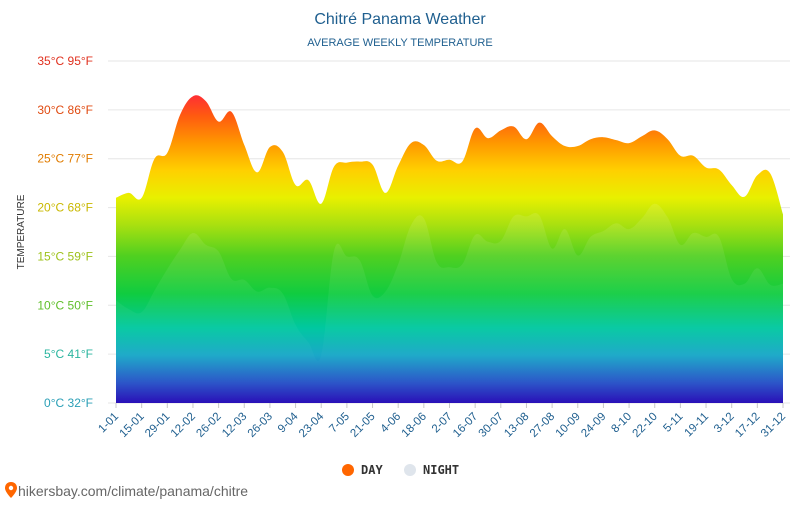 The image size is (800, 505). What do you see at coordinates (362, 425) in the screenshot?
I see `x-tick-label: 21-05` at bounding box center [362, 425].